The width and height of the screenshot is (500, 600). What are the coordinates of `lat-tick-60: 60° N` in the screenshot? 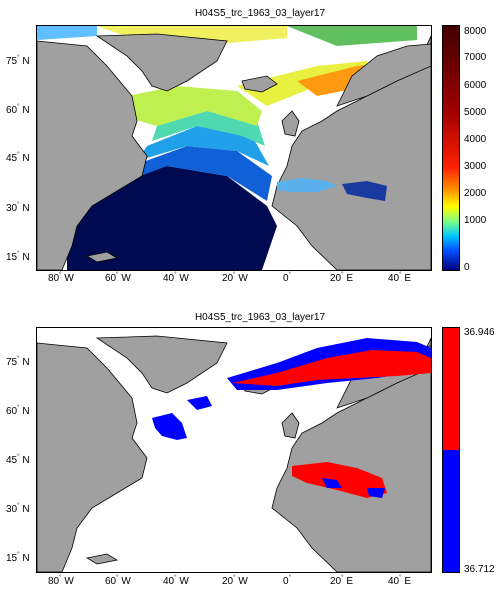 It's located at (18, 110).